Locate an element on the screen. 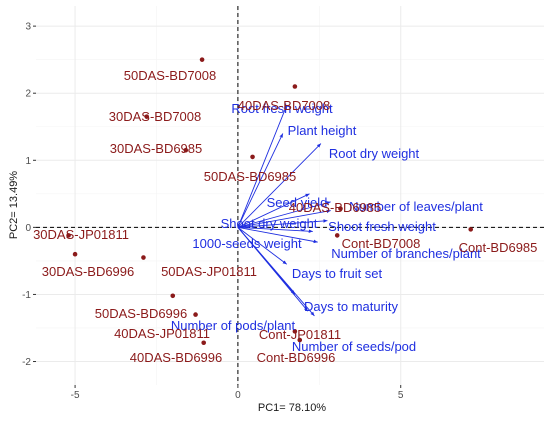  y-tick-label: 3 is located at coordinates (28, 27).